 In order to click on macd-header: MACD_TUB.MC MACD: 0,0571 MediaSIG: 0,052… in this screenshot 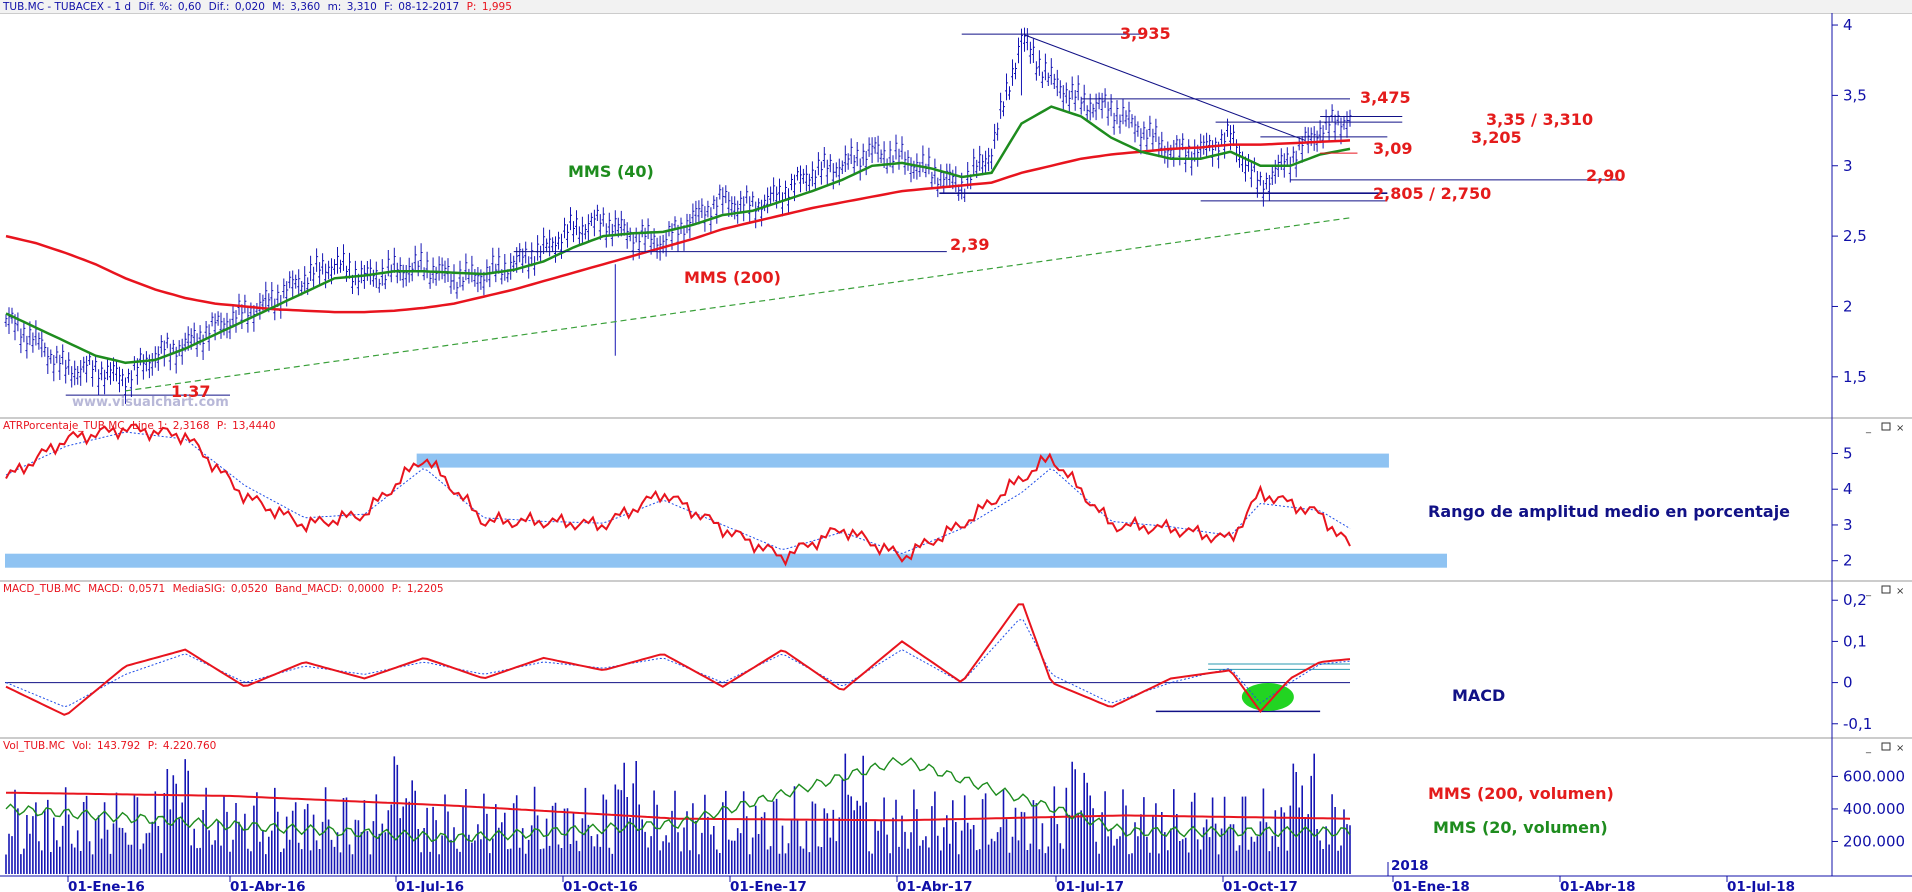, I will do `click(223, 589)`.